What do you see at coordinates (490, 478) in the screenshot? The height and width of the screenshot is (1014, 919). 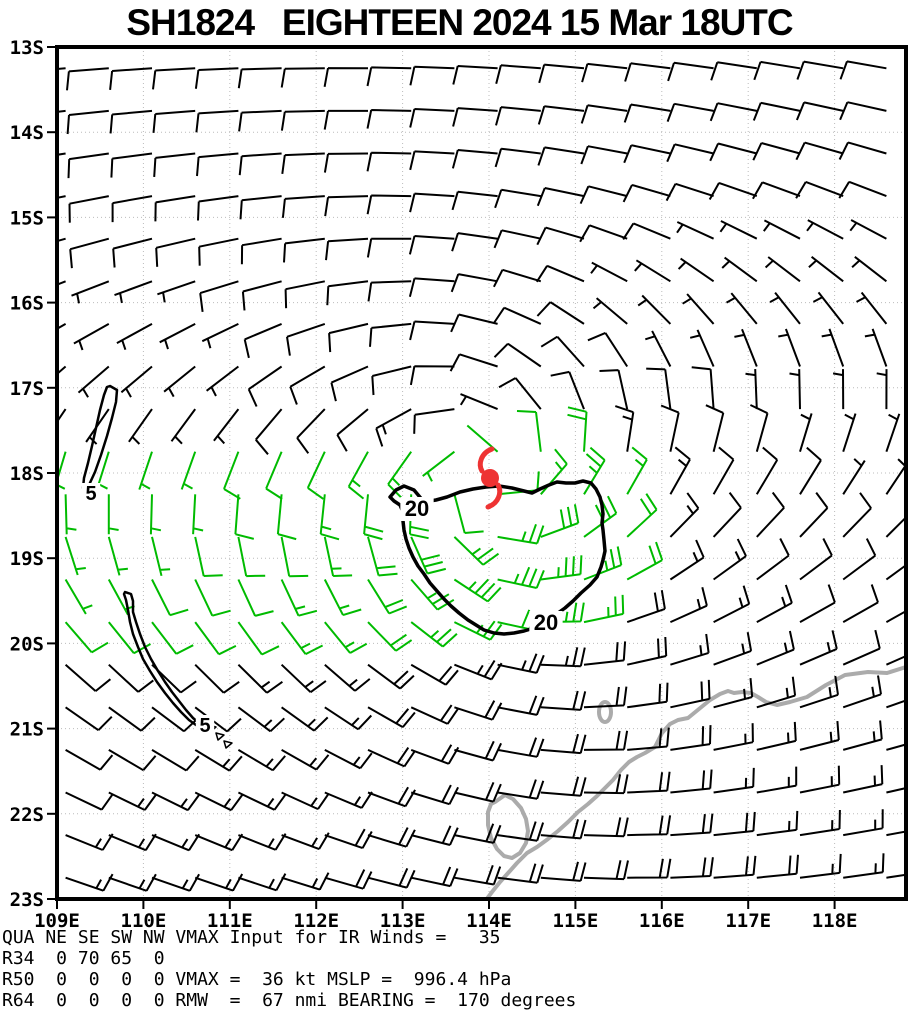 I see `cyclone-symbol` at bounding box center [490, 478].